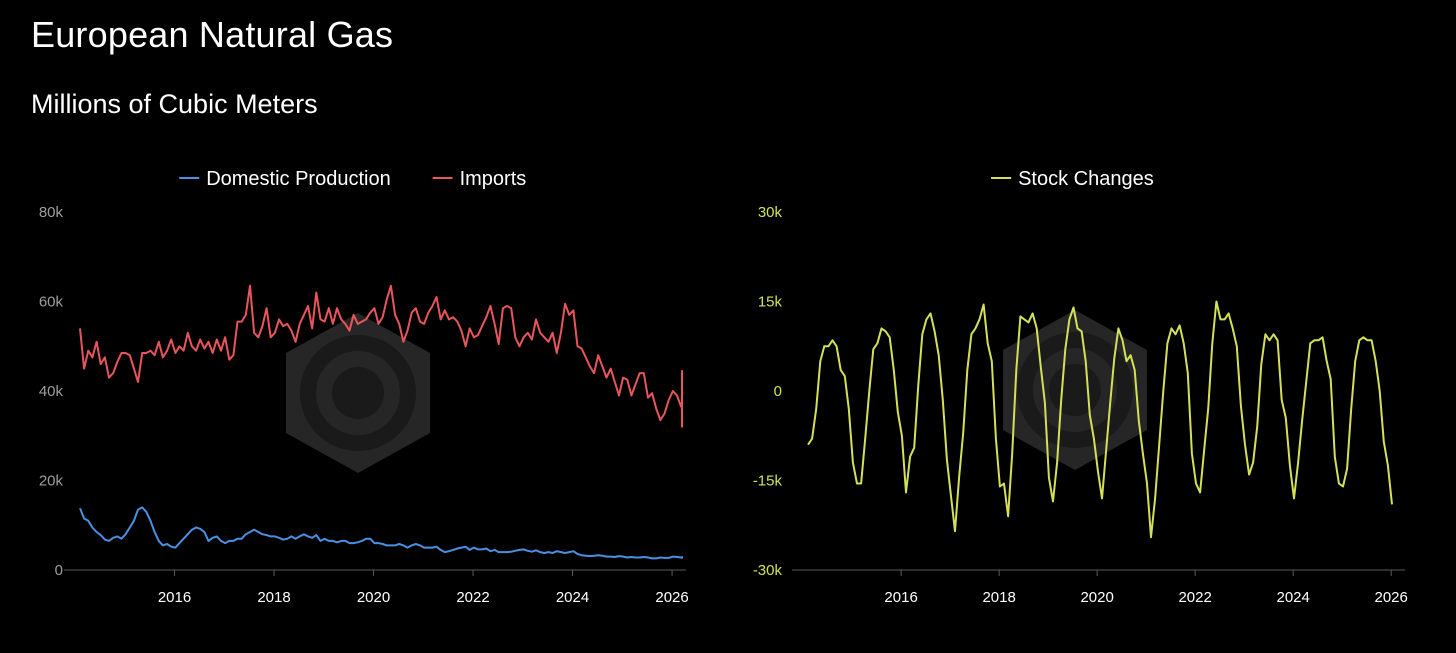 The image size is (1456, 653). What do you see at coordinates (51, 481) in the screenshot?
I see `y-tick-label: 20k` at bounding box center [51, 481].